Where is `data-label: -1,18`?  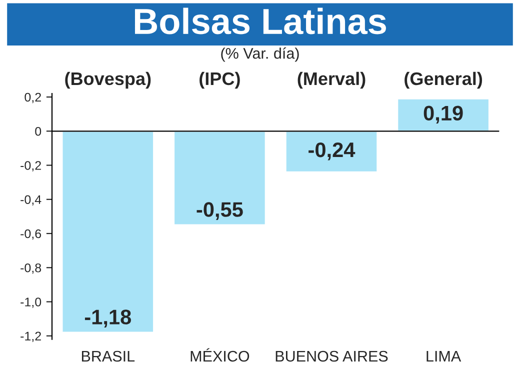
data-label: -1,18 is located at coordinates (108, 319).